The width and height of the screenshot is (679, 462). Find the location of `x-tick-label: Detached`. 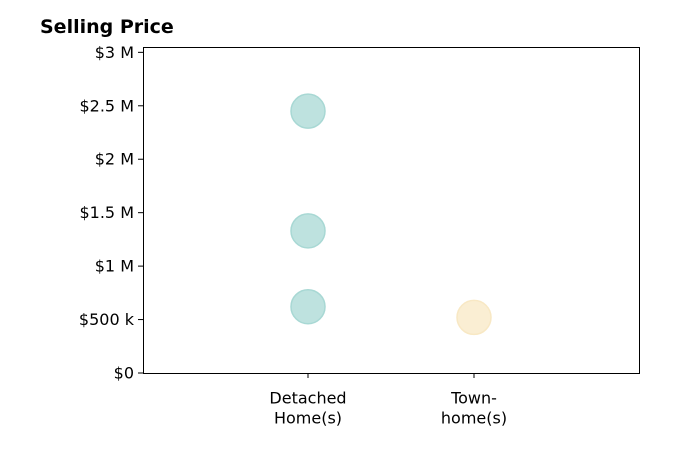

x-tick-label: Detached is located at coordinates (307, 398).